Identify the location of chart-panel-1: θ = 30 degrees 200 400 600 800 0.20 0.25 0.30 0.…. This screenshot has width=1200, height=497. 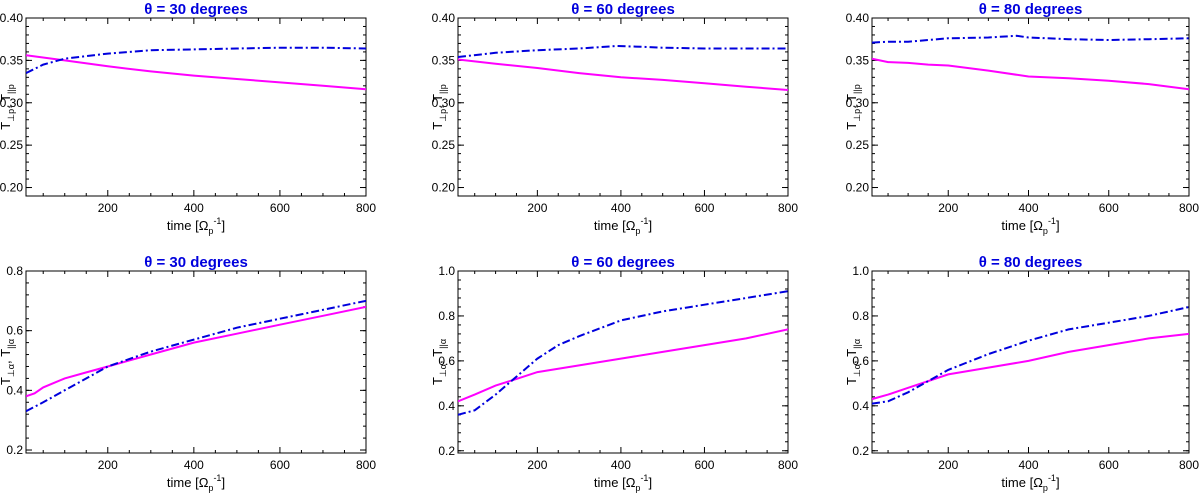
(188, 118).